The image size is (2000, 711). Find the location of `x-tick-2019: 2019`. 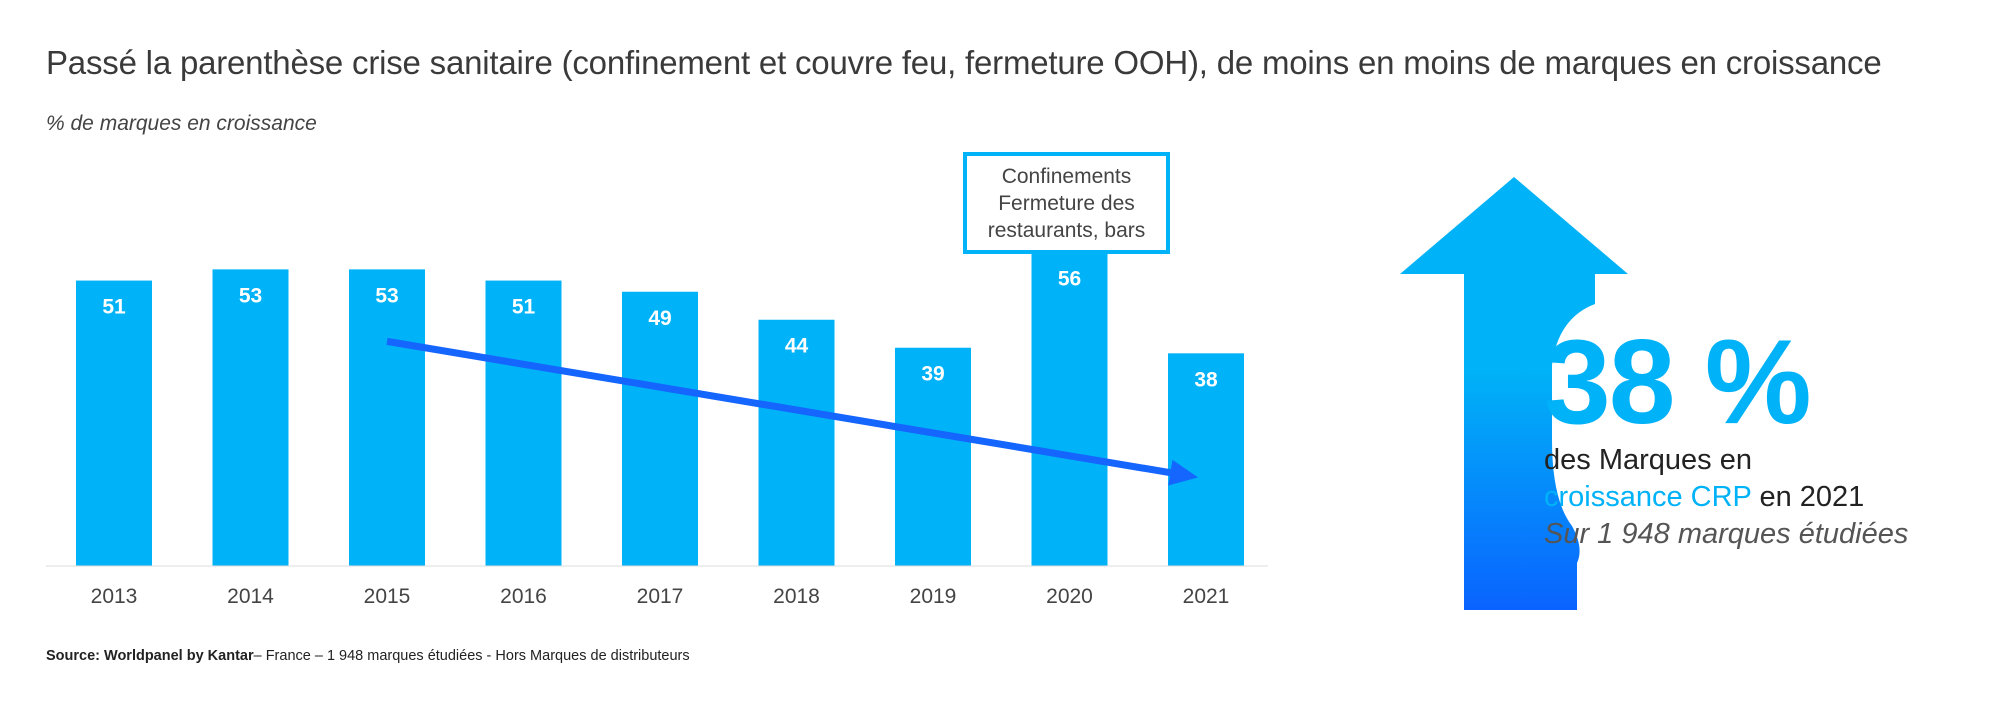

x-tick-2019: 2019 is located at coordinates (933, 596).